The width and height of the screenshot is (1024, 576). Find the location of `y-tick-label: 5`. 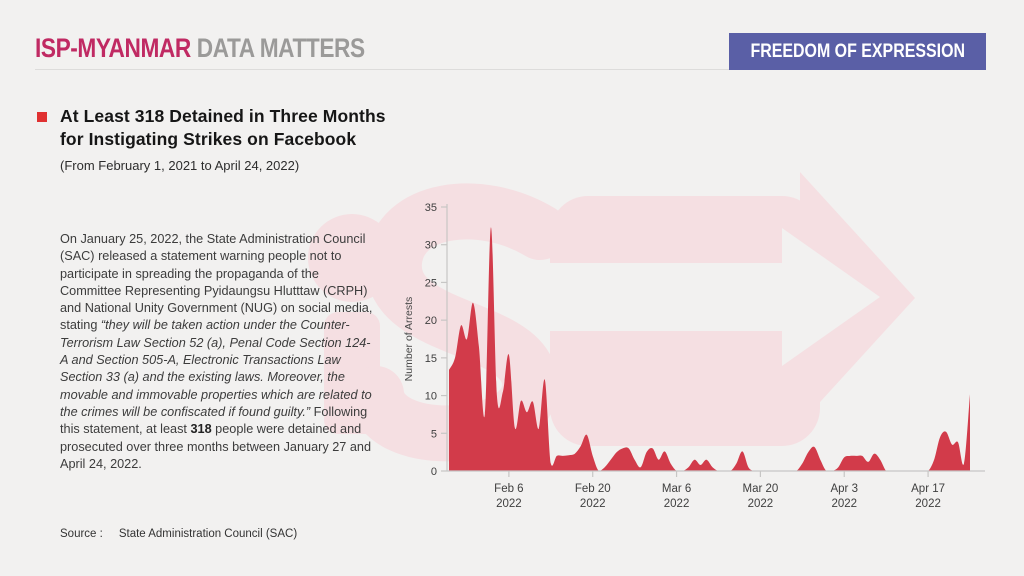

y-tick-label: 5 is located at coordinates (434, 434).